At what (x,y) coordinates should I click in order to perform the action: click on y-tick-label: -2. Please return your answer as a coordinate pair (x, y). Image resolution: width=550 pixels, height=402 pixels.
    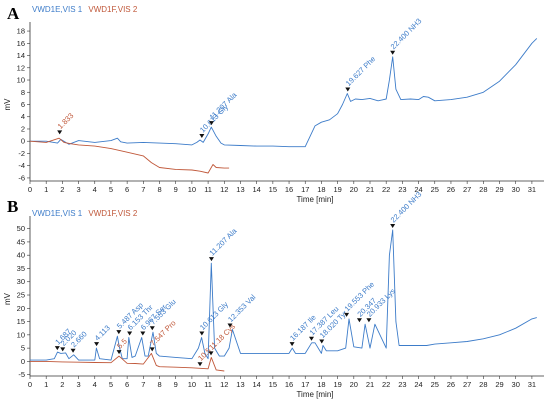
    Looking at the image, I should click on (21, 153).